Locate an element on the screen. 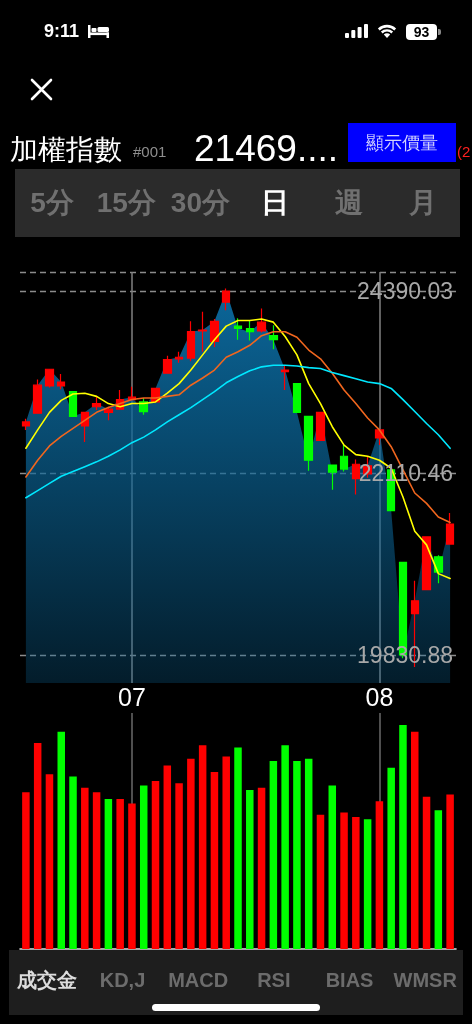 This screenshot has width=472, height=1024. tab: 日 is located at coordinates (274, 203).